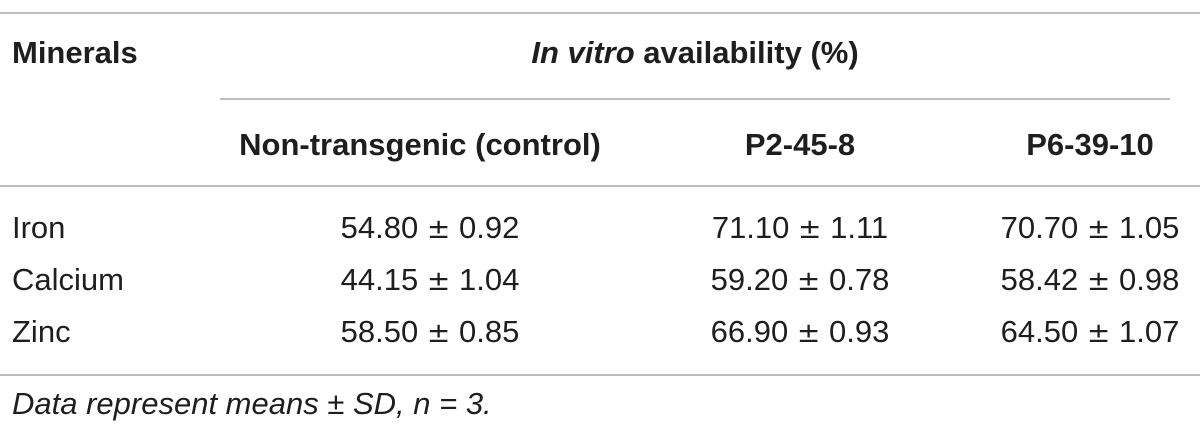 This screenshot has height=437, width=1200. What do you see at coordinates (430, 279) in the screenshot?
I see `value-cell: 44.15 ± 1.04` at bounding box center [430, 279].